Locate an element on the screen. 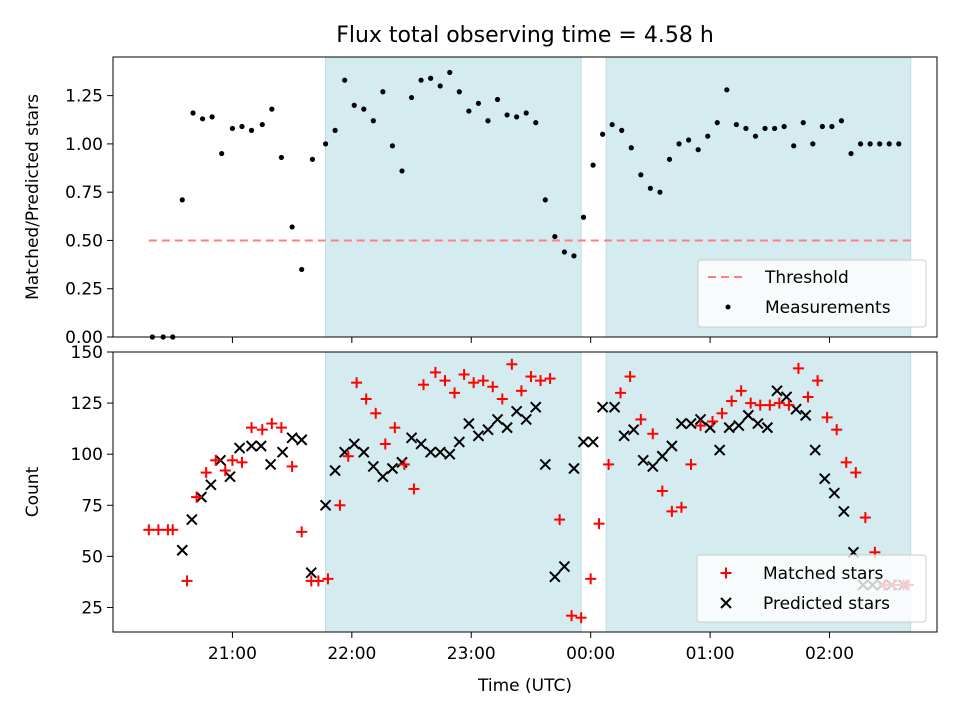 Image resolution: width=960 pixels, height=720 pixels. legend-matched-label: Matched stars is located at coordinates (823, 574).